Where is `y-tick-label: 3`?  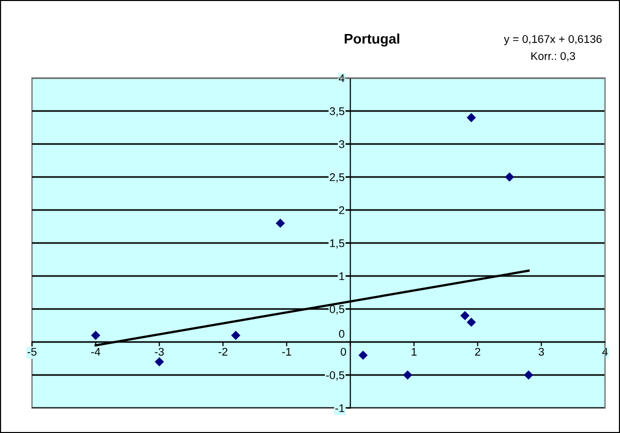
y-tick-label: 3 is located at coordinates (341, 144).